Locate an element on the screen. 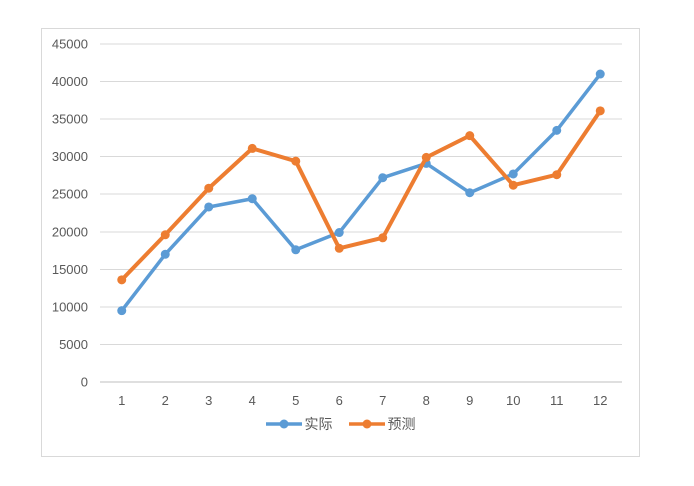 Image resolution: width=694 pixels, height=486 pixels. x-tick-label: 9 is located at coordinates (469, 400).